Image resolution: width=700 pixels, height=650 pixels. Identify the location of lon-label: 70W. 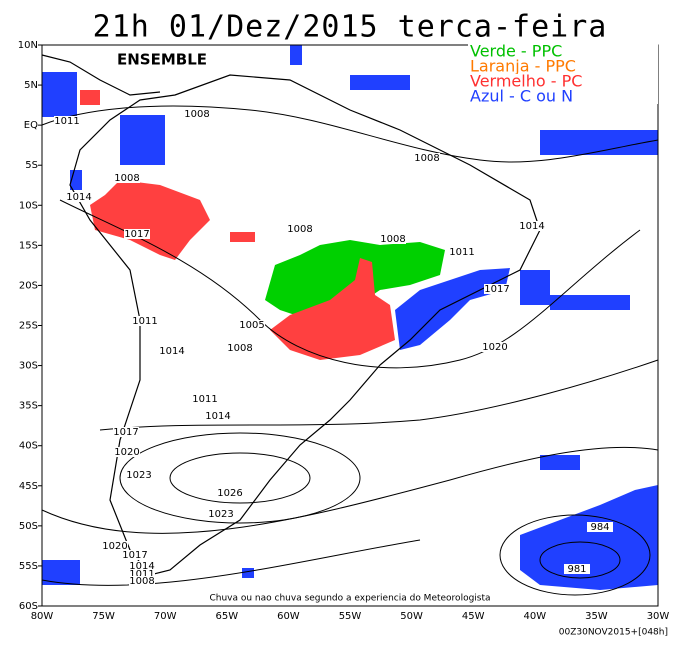
(165, 616).